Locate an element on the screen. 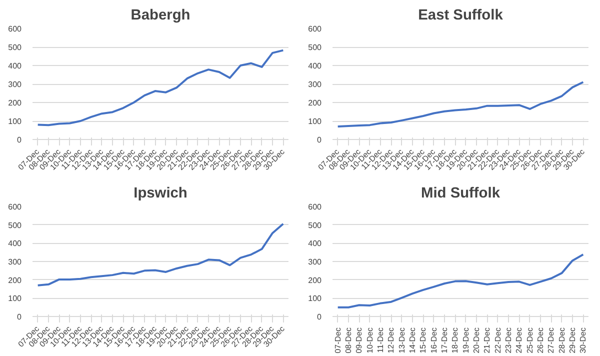  chart-title: Babergh is located at coordinates (160, 16).